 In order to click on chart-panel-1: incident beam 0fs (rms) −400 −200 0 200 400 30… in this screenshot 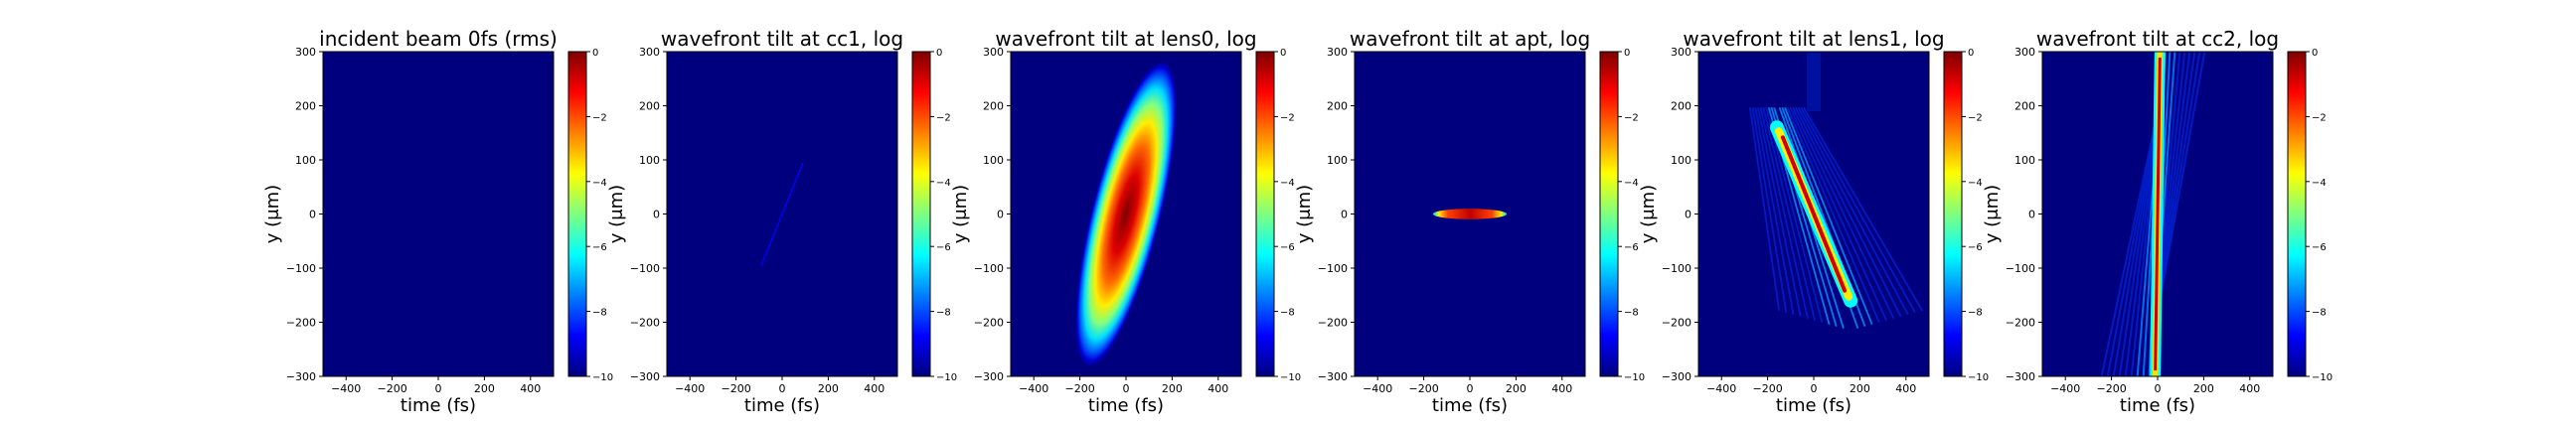, I will do `click(437, 222)`.